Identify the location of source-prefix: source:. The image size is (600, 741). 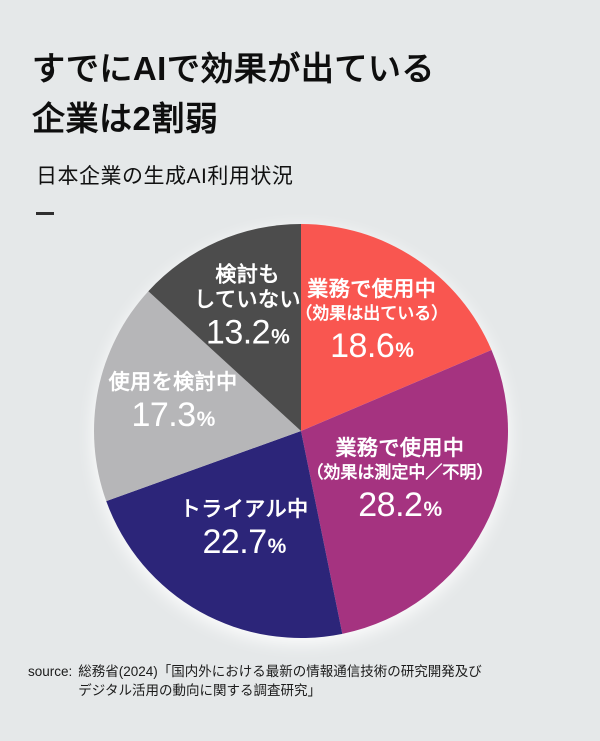
(50, 671).